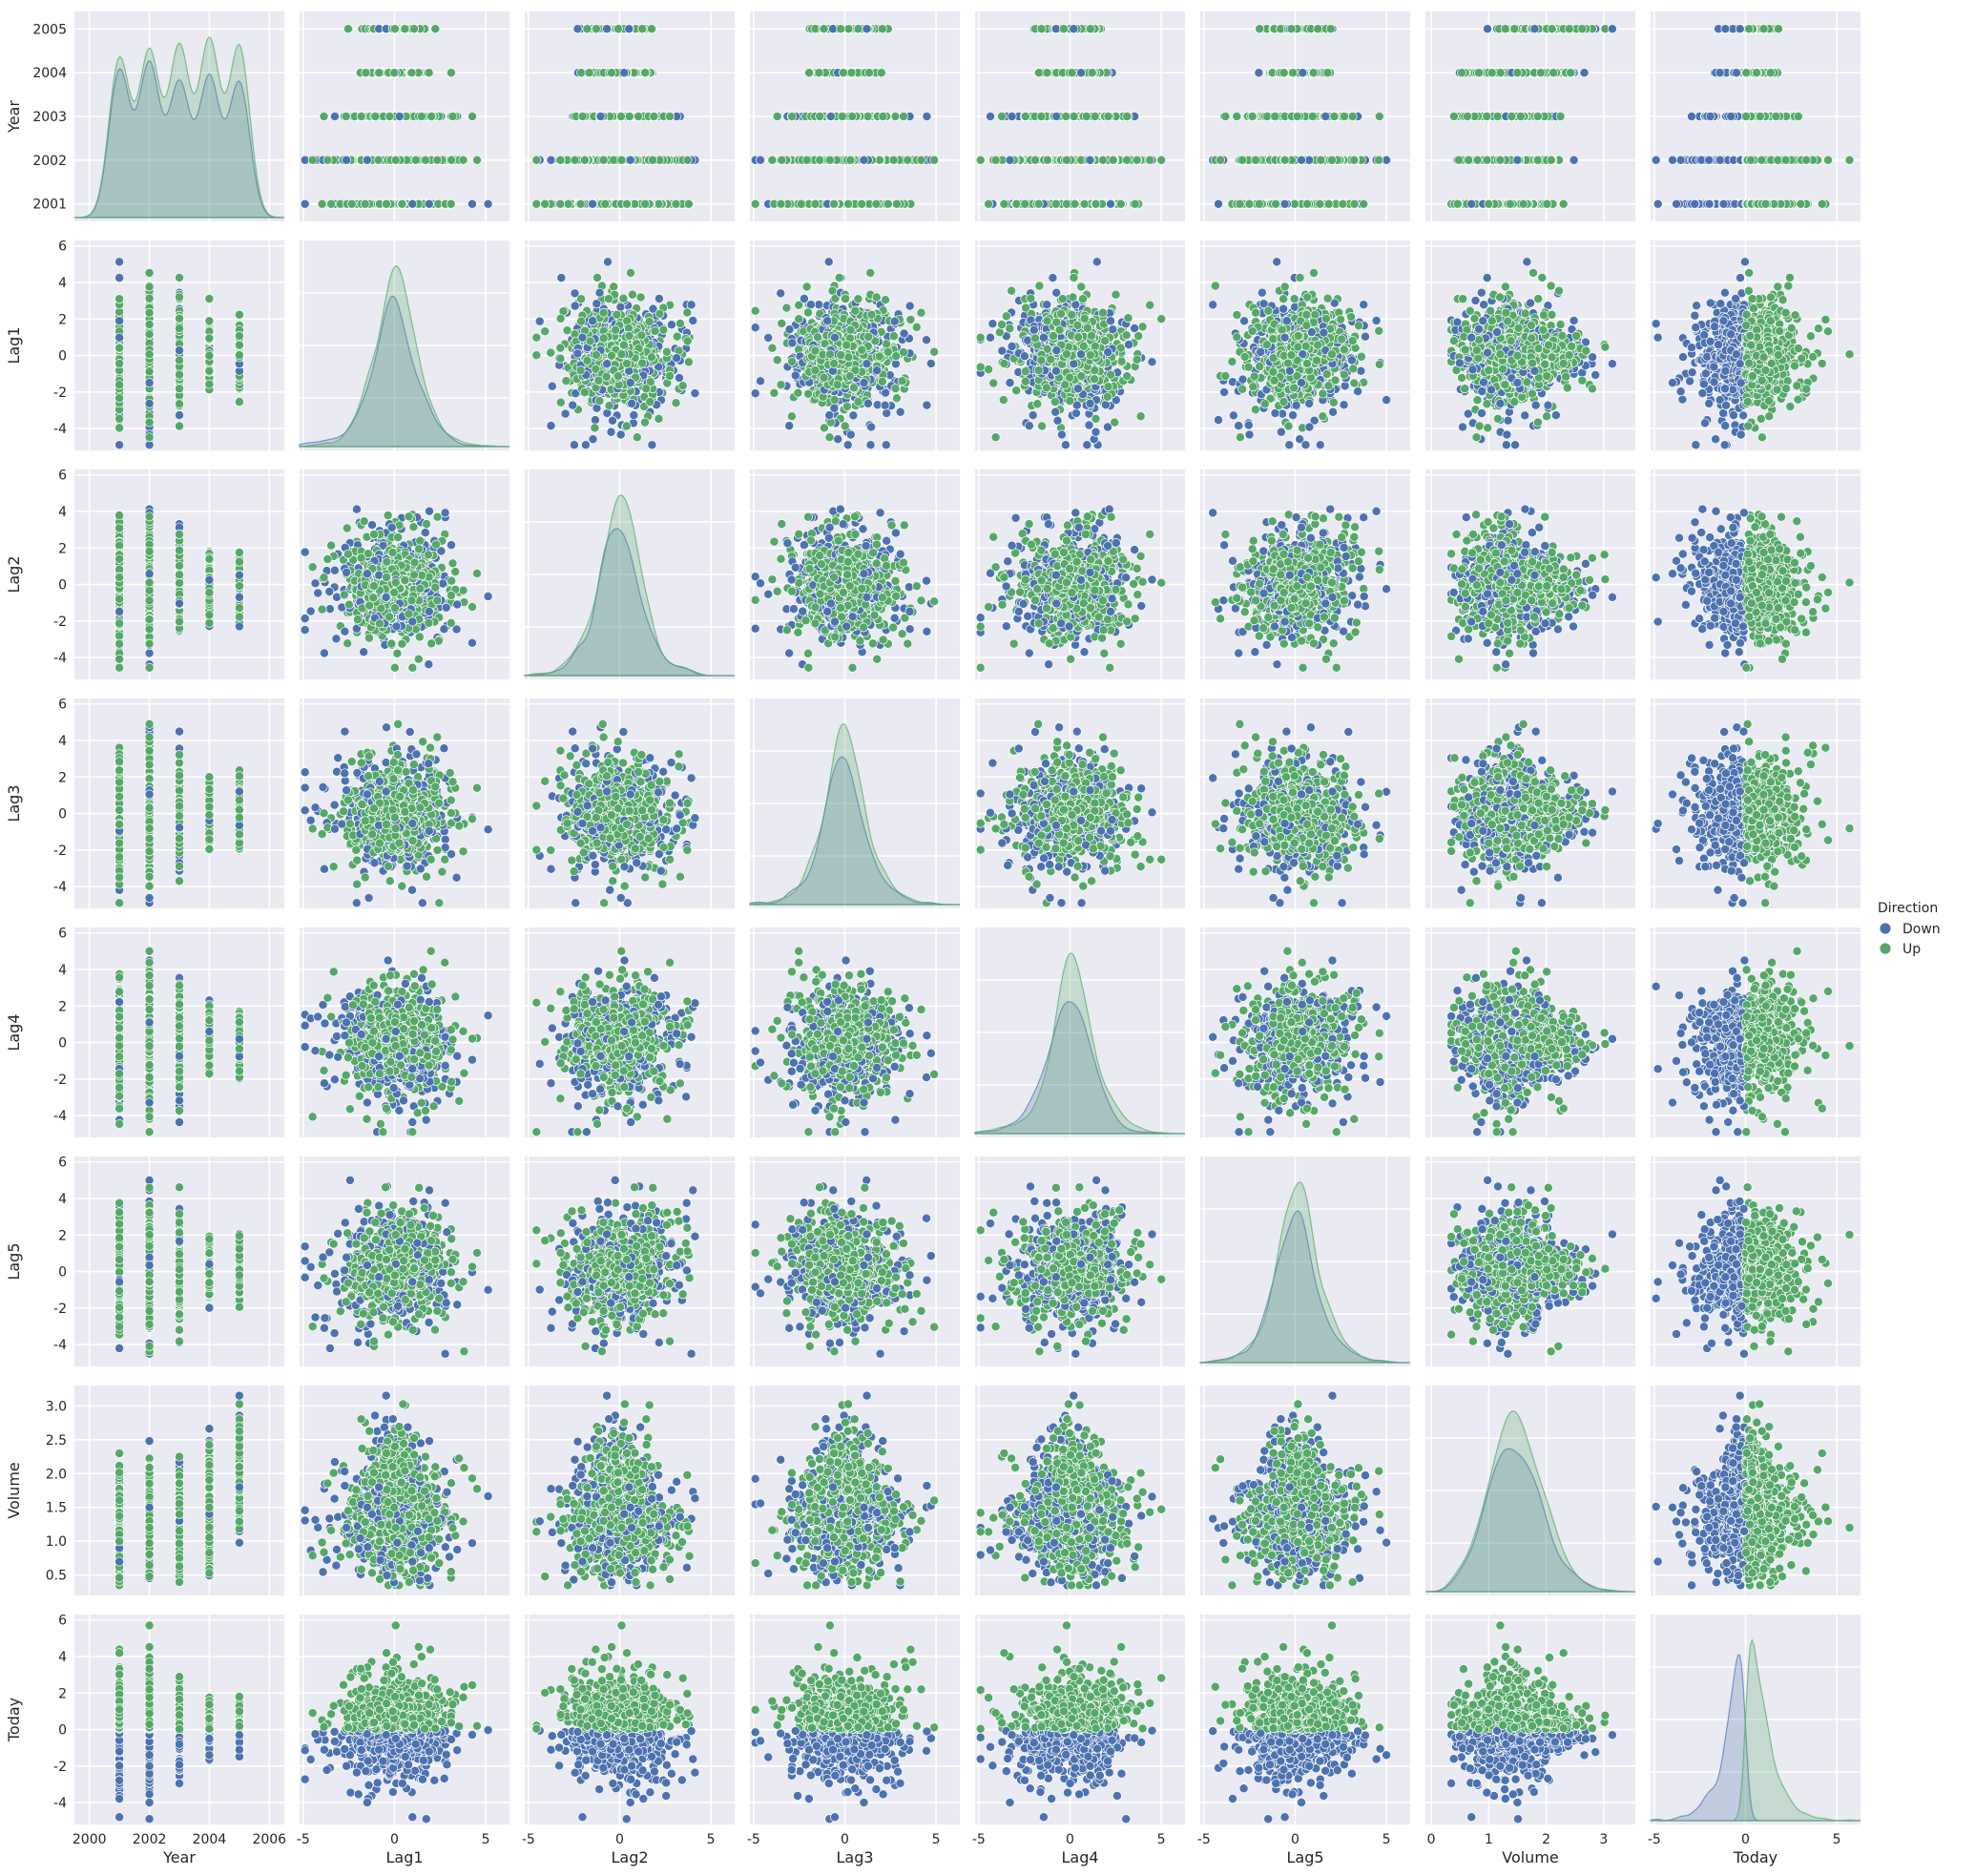 This screenshot has height=1876, width=1975. What do you see at coordinates (404, 116) in the screenshot?
I see `panel-year-vs-lag1` at bounding box center [404, 116].